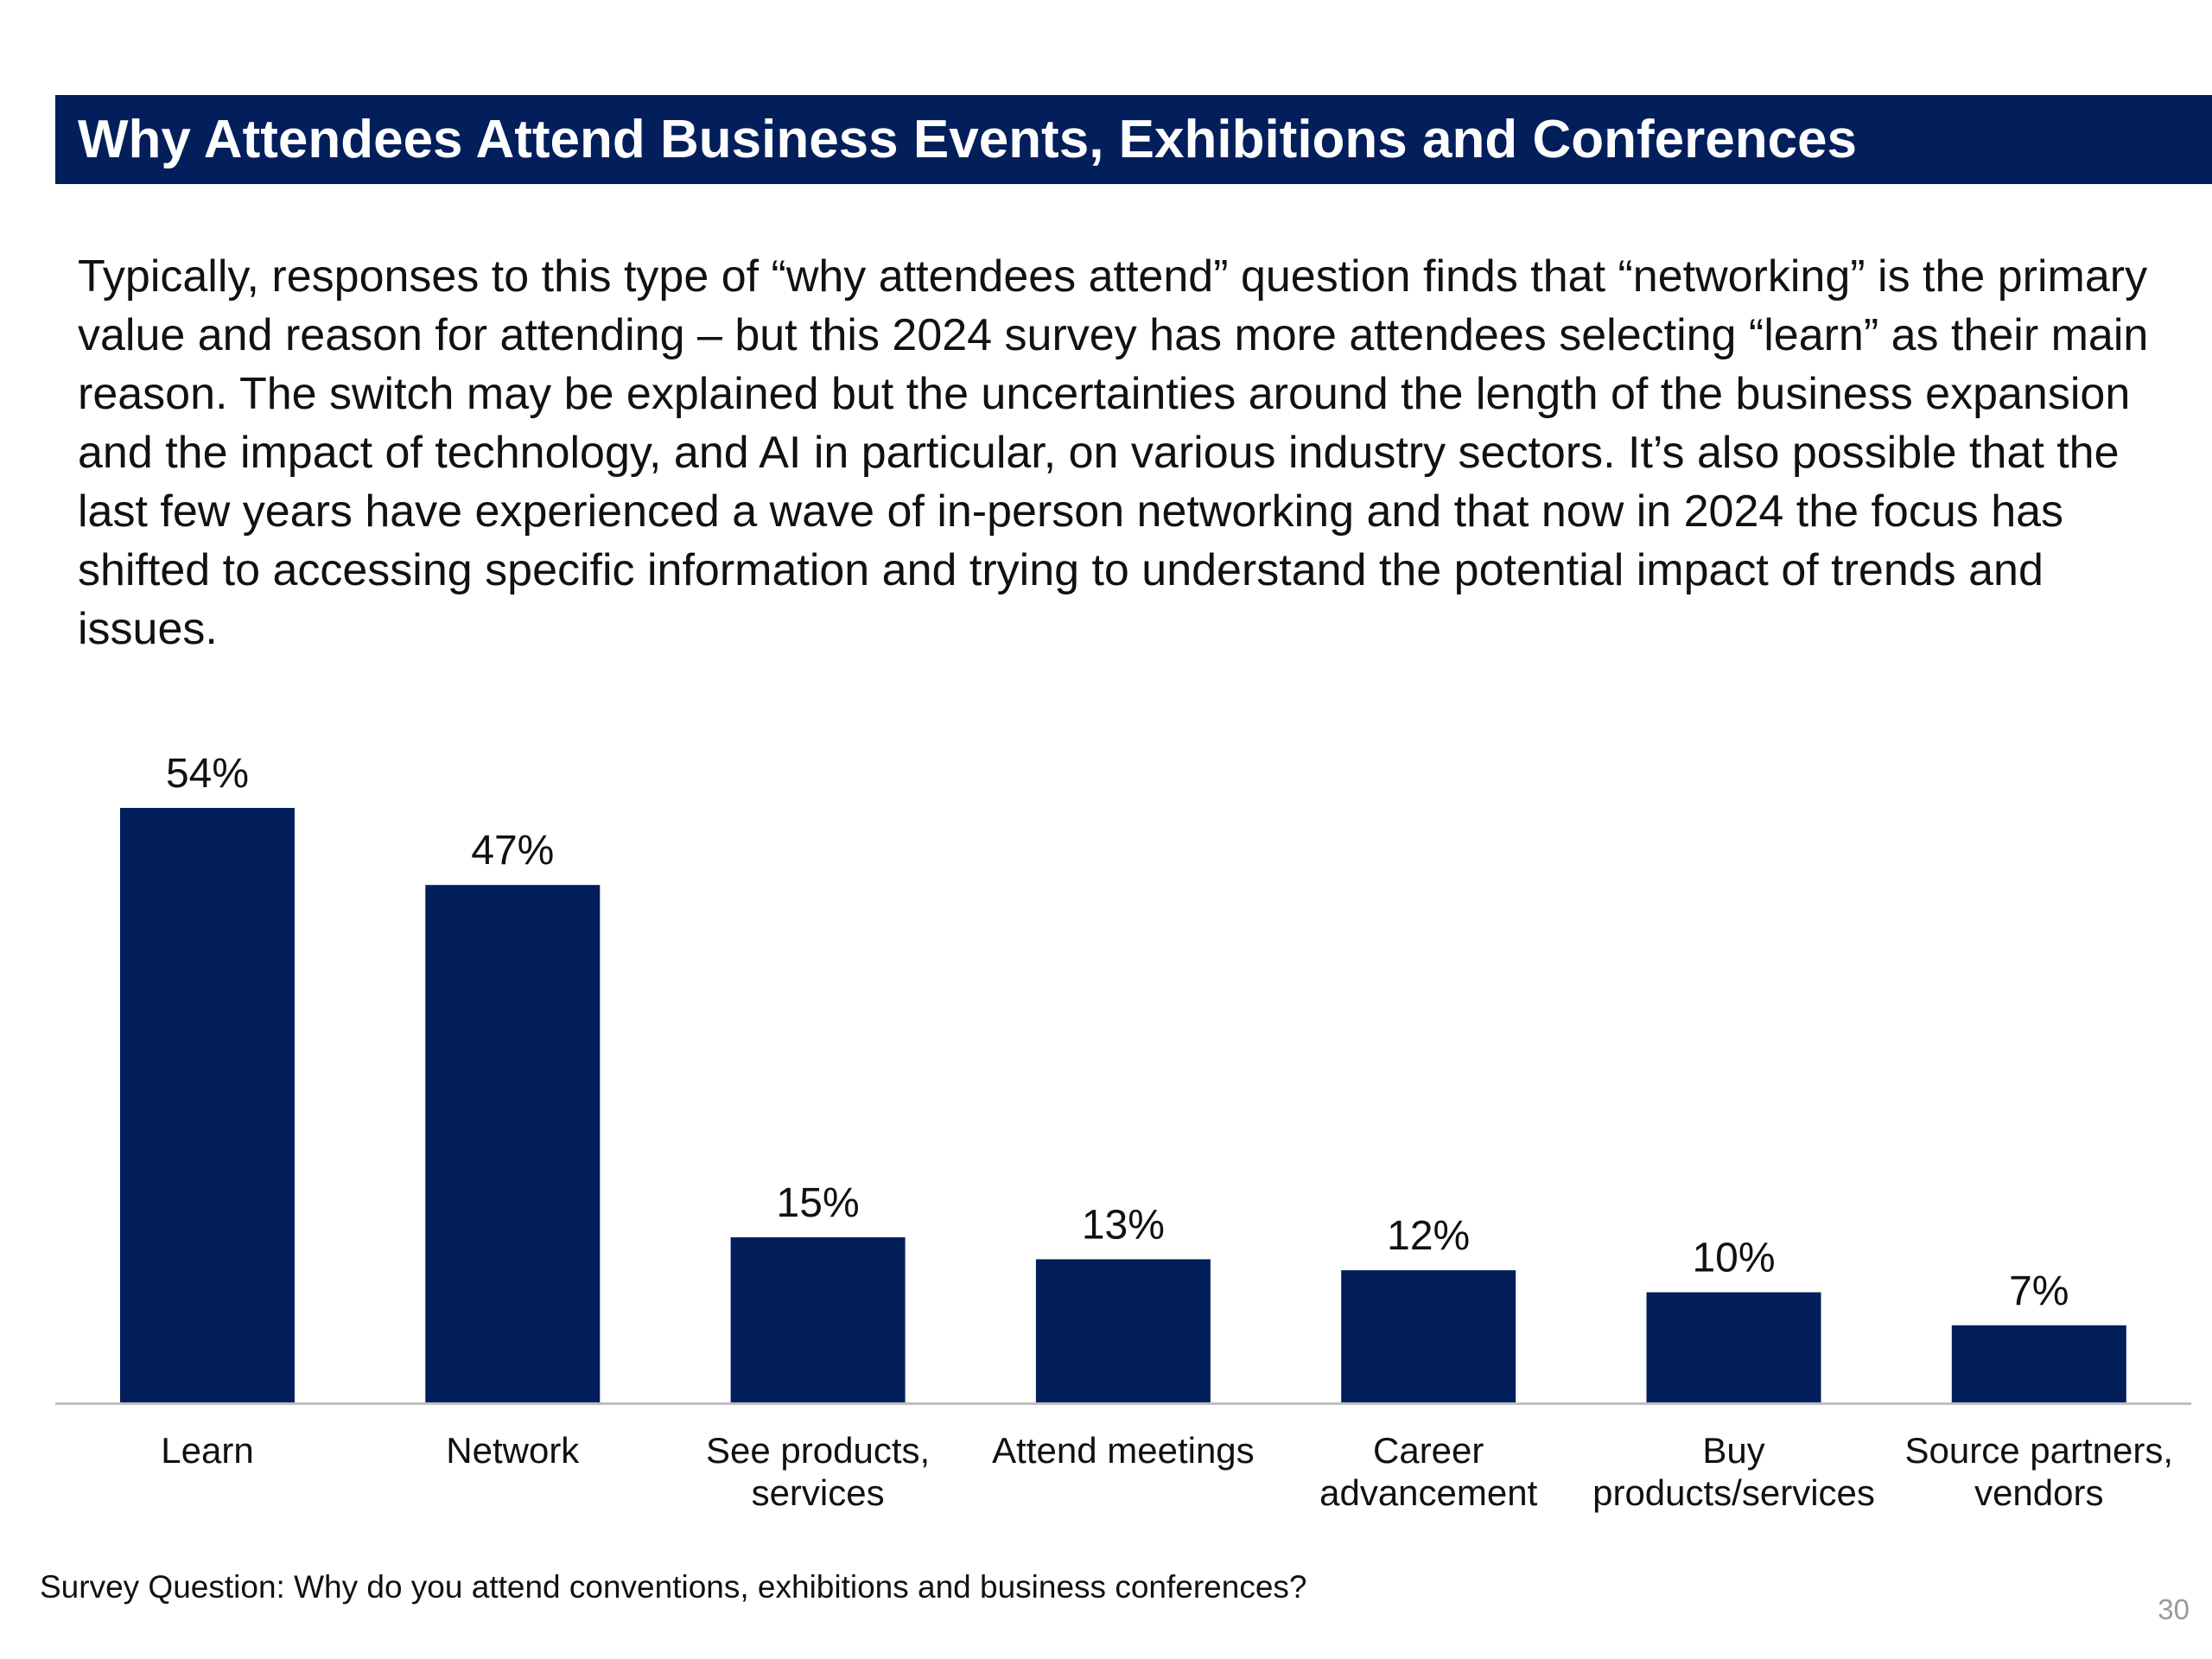 The image size is (2212, 1659). What do you see at coordinates (512, 851) in the screenshot?
I see `bar-value-label: 47%` at bounding box center [512, 851].